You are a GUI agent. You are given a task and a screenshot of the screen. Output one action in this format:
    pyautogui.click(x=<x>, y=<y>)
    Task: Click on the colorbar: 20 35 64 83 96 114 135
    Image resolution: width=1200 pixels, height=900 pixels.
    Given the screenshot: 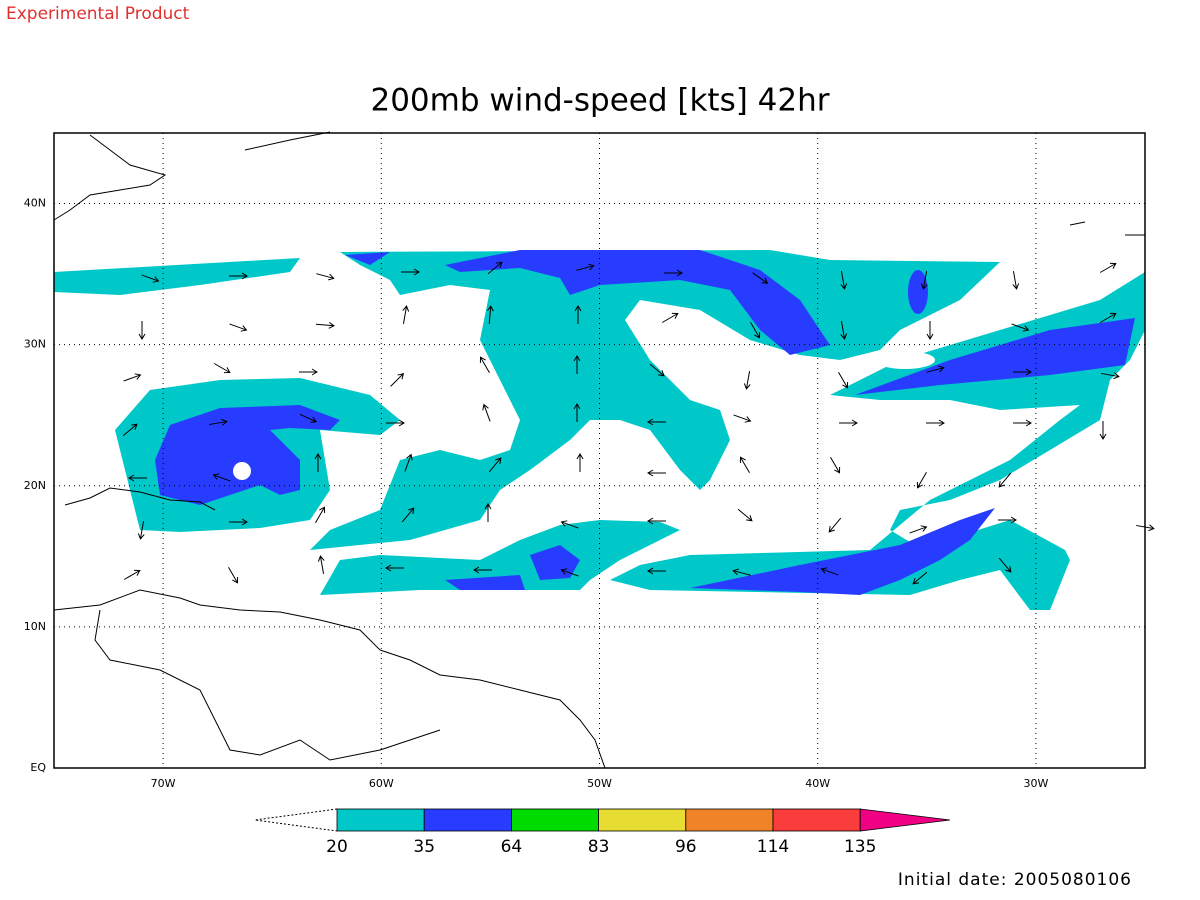 What is the action you would take?
    pyautogui.click(x=602, y=832)
    